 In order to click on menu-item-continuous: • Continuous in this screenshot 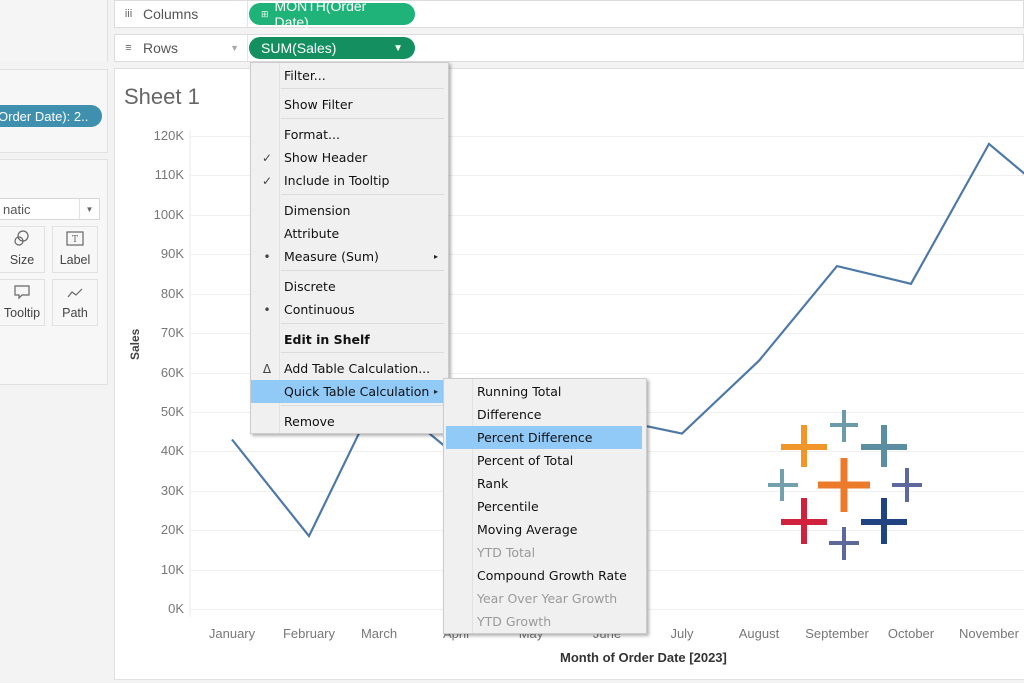, I will do `click(349, 309)`.